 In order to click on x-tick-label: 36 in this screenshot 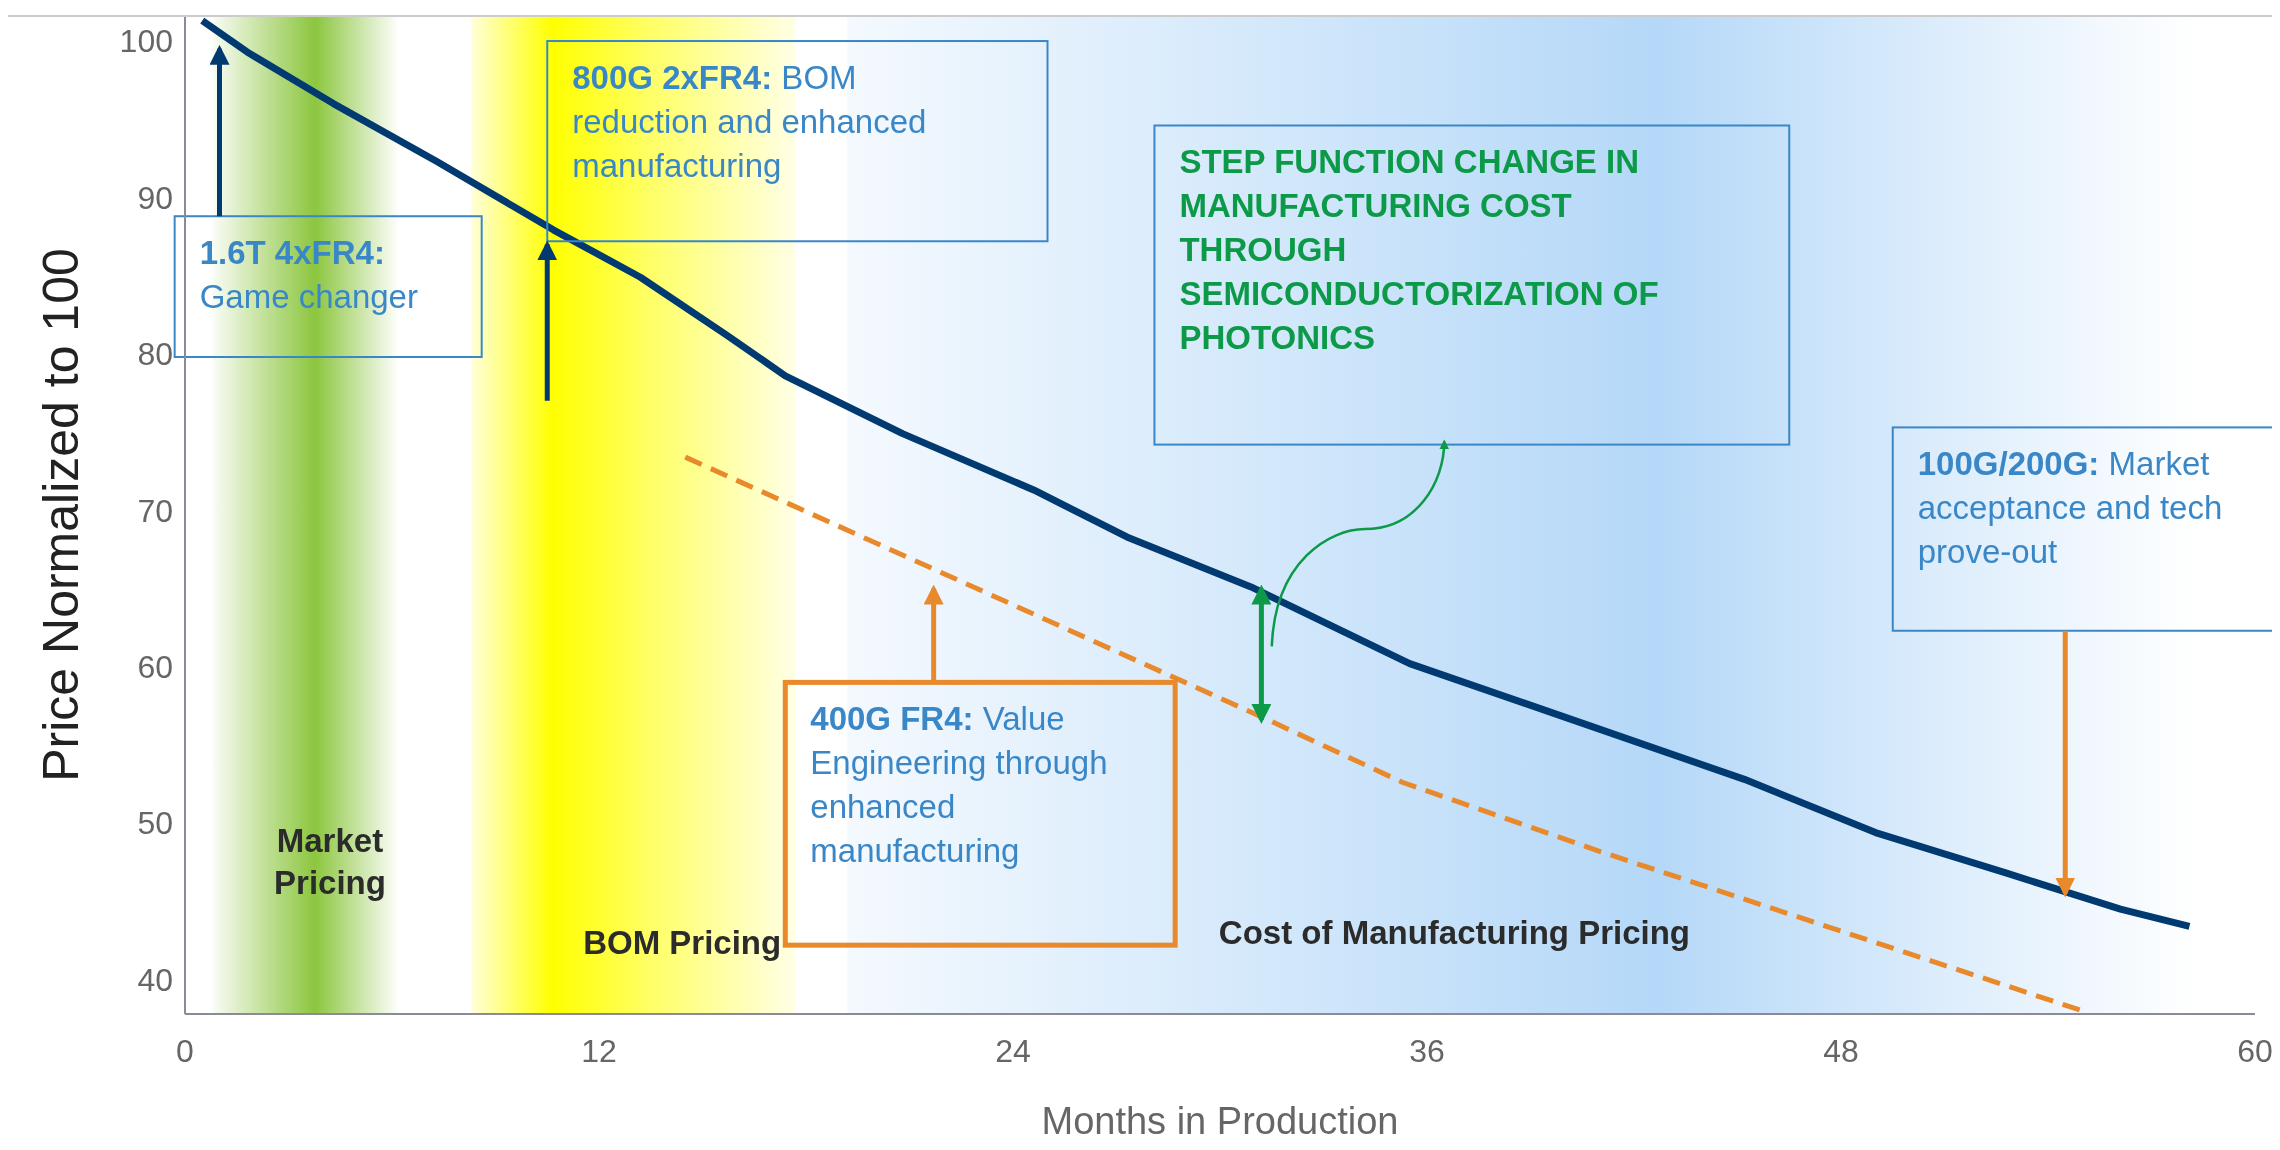, I will do `click(1427, 1051)`.